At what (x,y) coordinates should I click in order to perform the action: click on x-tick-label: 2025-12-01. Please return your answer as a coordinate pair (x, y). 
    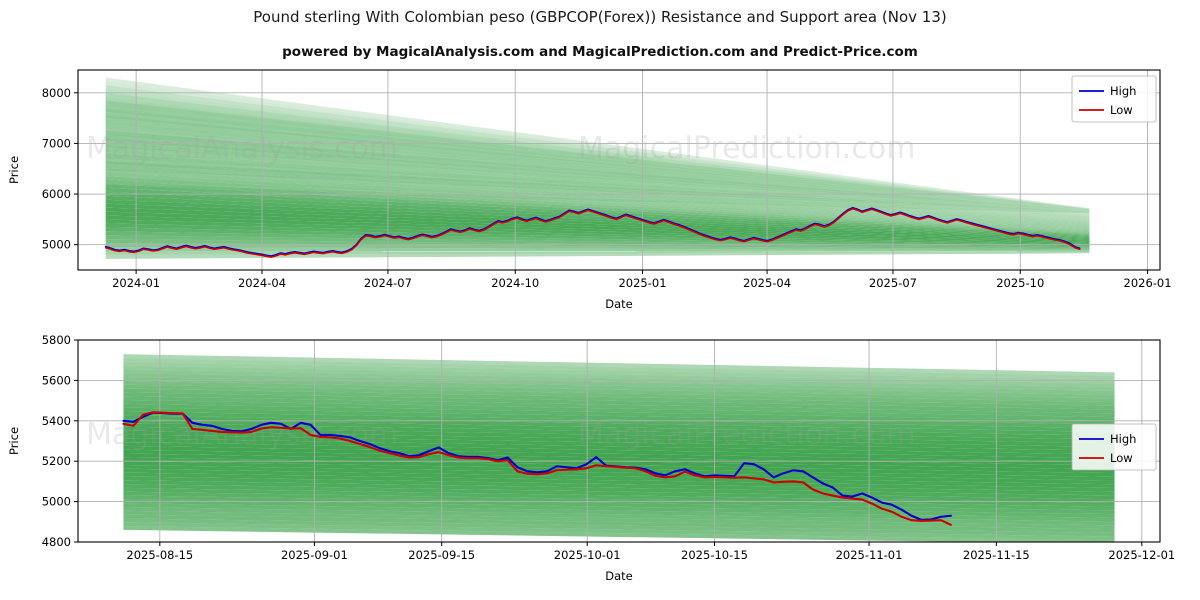
    Looking at the image, I should click on (1141, 555).